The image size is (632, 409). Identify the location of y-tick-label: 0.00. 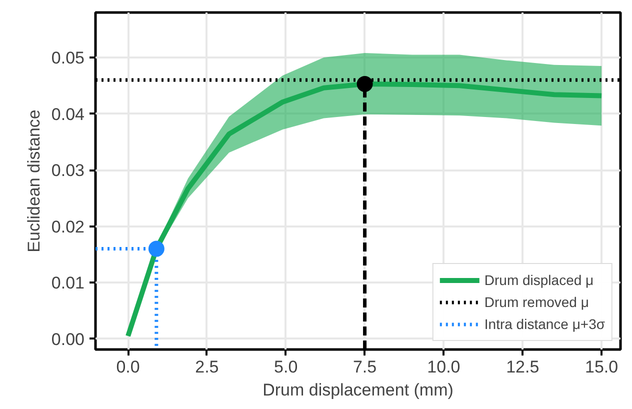
(68, 339).